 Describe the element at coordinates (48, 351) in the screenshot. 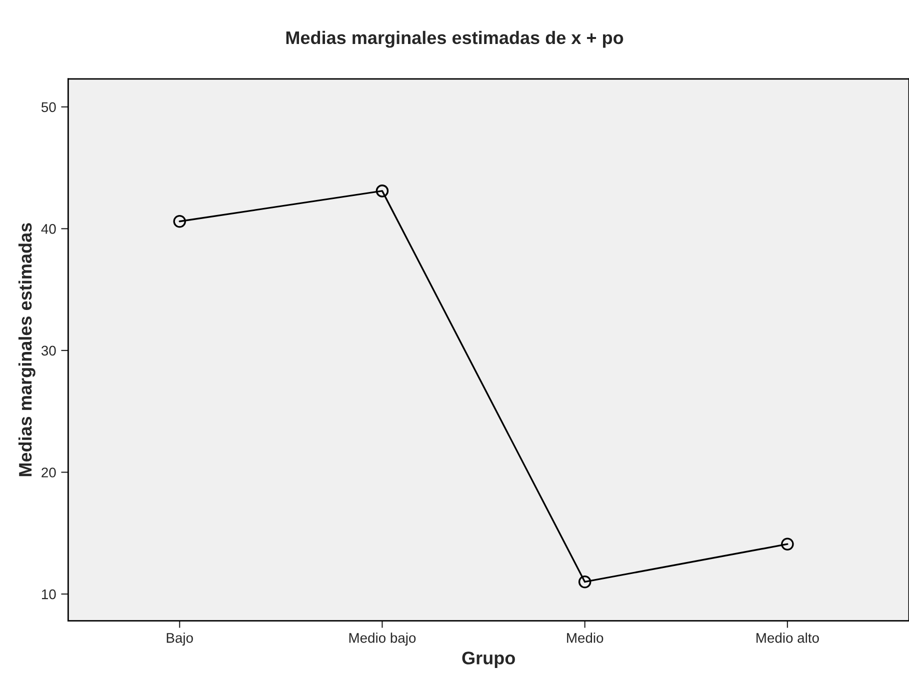

I see `y-tick-label: 30` at that location.